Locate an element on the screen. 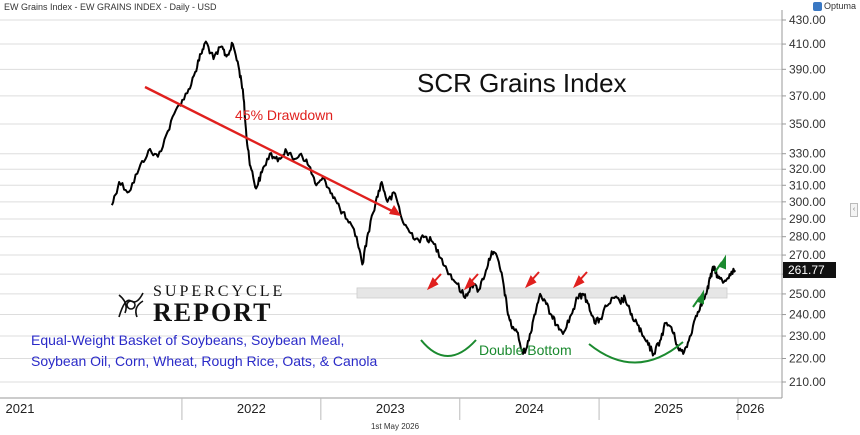 Image resolution: width=860 pixels, height=435 pixels. y-tick-label: 250.00 is located at coordinates (807, 294).